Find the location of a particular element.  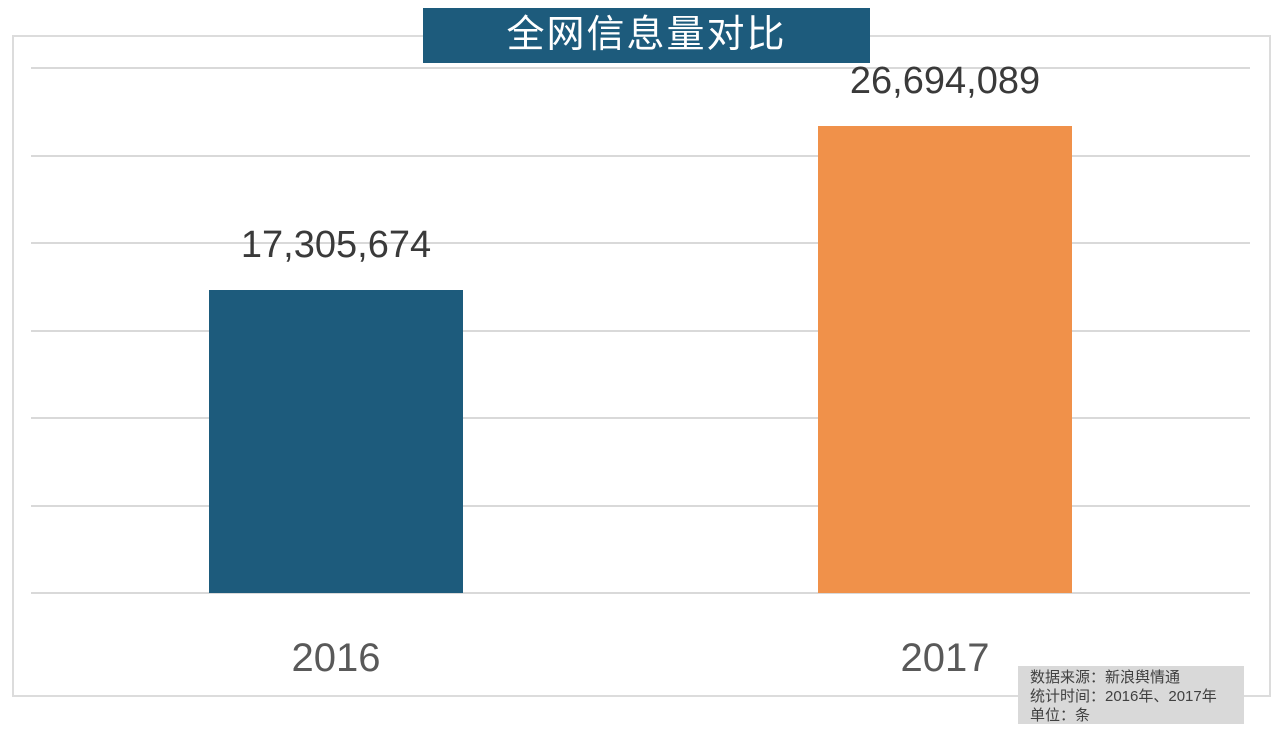

stats-period-line: 统计时间：2016年、2017年 is located at coordinates (1123, 696).